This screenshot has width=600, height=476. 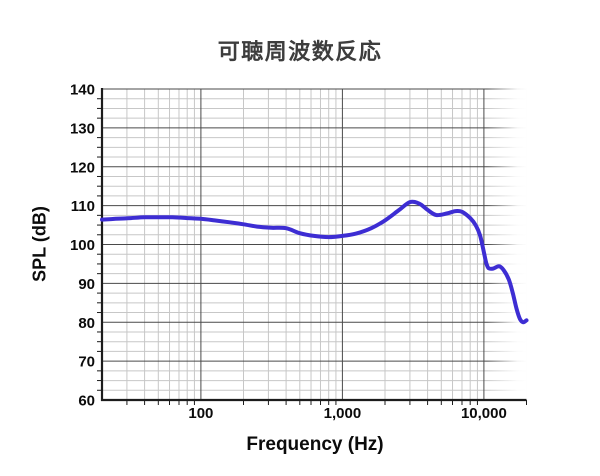 What do you see at coordinates (82, 90) in the screenshot?
I see `y-tick-label: 140` at bounding box center [82, 90].